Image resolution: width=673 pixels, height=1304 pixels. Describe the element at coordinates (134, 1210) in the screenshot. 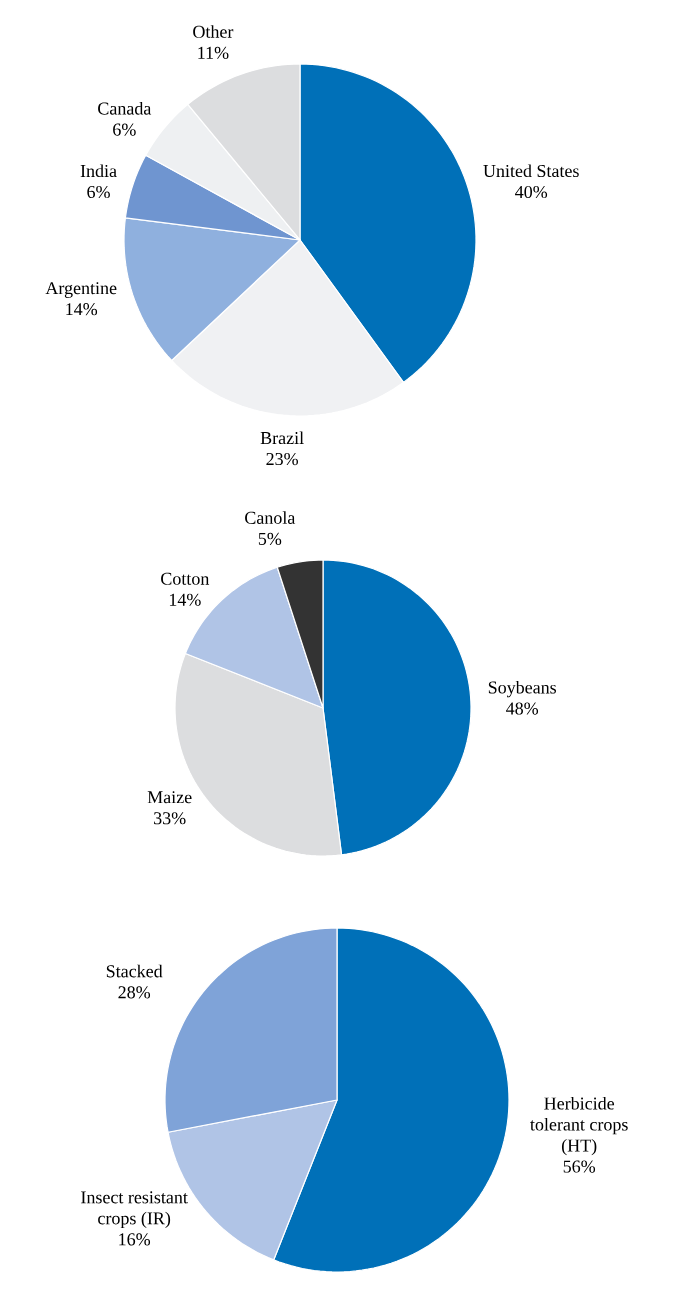

I see `slice-label: Insect resistant crops (IR)` at that location.